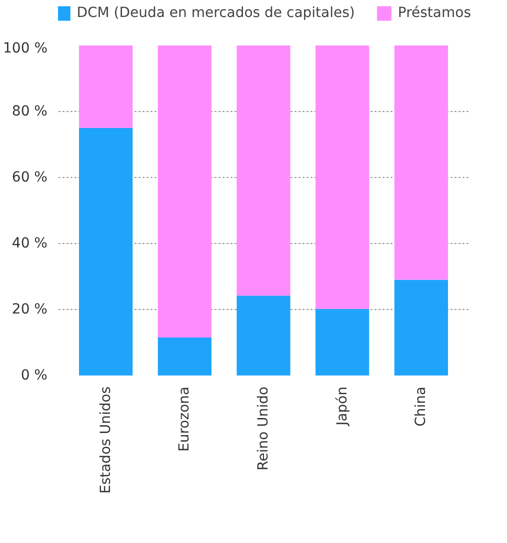 Image resolution: width=507 pixels, height=543 pixels. Describe the element at coordinates (215, 13) in the screenshot. I see `legend-label: DCM (Deuda en mercados de capitales)` at that location.